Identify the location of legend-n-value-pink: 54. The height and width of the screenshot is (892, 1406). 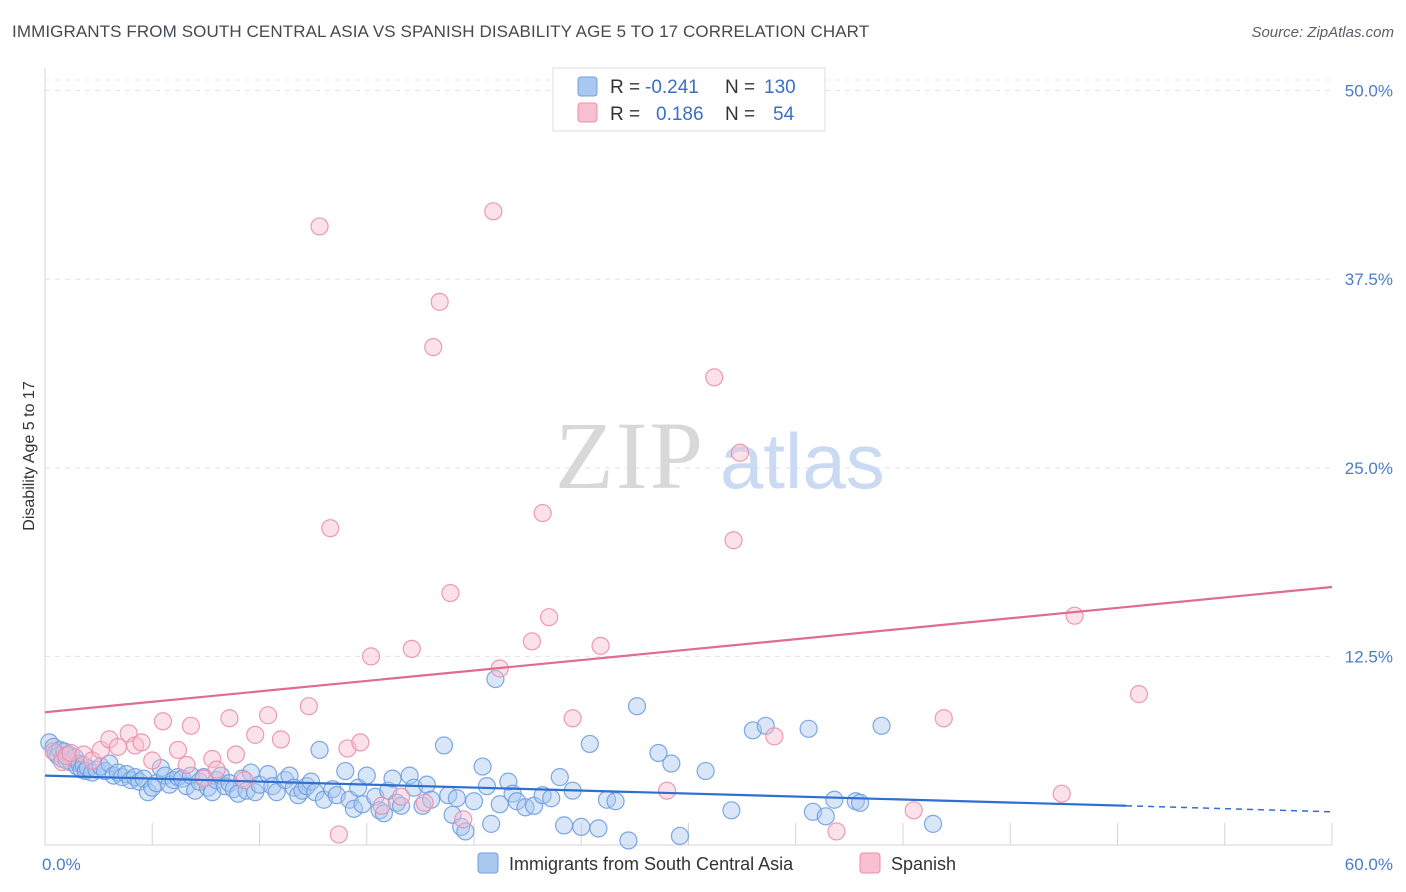
(784, 114).